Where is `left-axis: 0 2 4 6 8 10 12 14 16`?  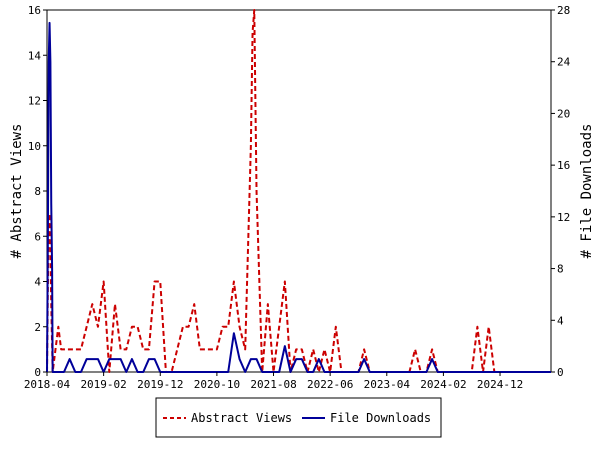 left-axis: 0 2 4 6 8 10 12 14 16 is located at coordinates (37, 191).